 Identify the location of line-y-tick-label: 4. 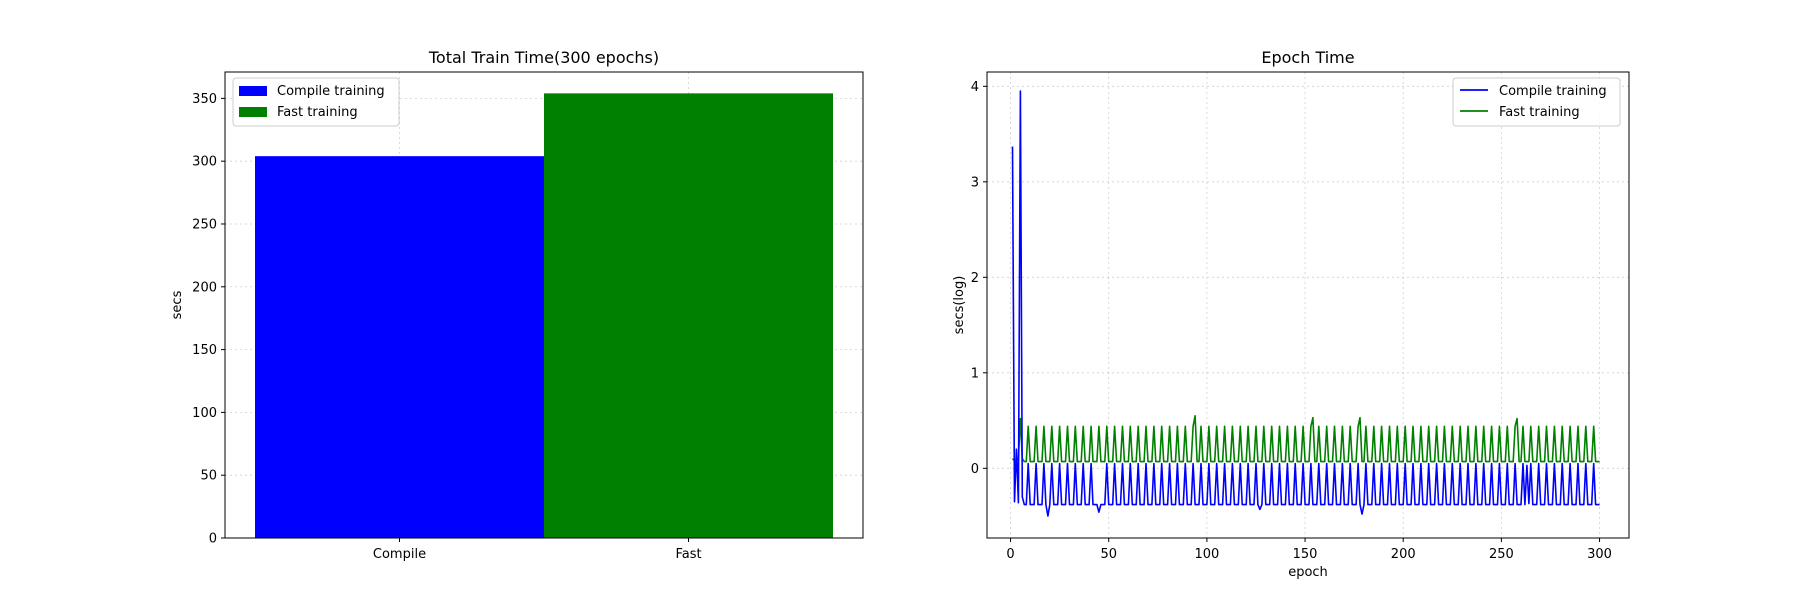
(975, 87).